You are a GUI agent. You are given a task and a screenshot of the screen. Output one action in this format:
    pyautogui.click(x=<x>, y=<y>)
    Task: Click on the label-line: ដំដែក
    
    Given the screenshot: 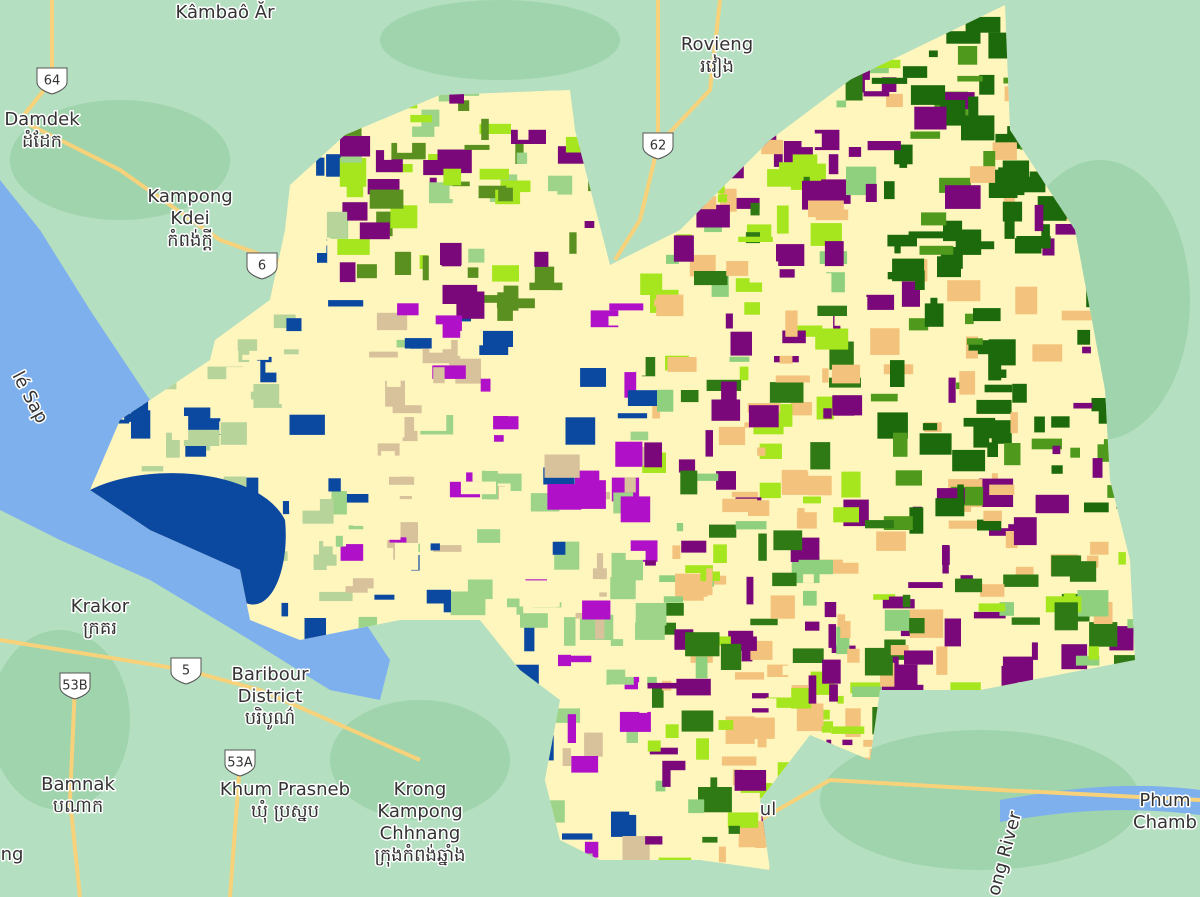 What is the action you would take?
    pyautogui.click(x=42, y=140)
    